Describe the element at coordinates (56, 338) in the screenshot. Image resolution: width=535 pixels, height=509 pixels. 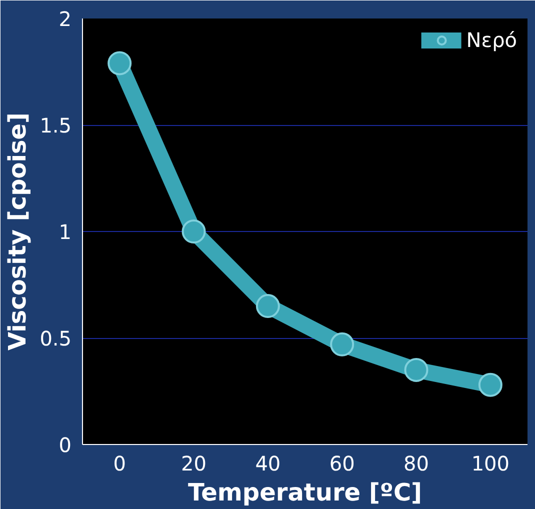
I see `y-tick-label: 0.5` at that location.